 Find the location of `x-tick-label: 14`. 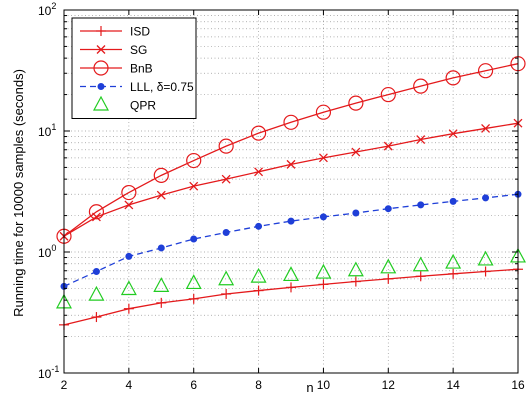

x-tick-label: 14 is located at coordinates (453, 385).